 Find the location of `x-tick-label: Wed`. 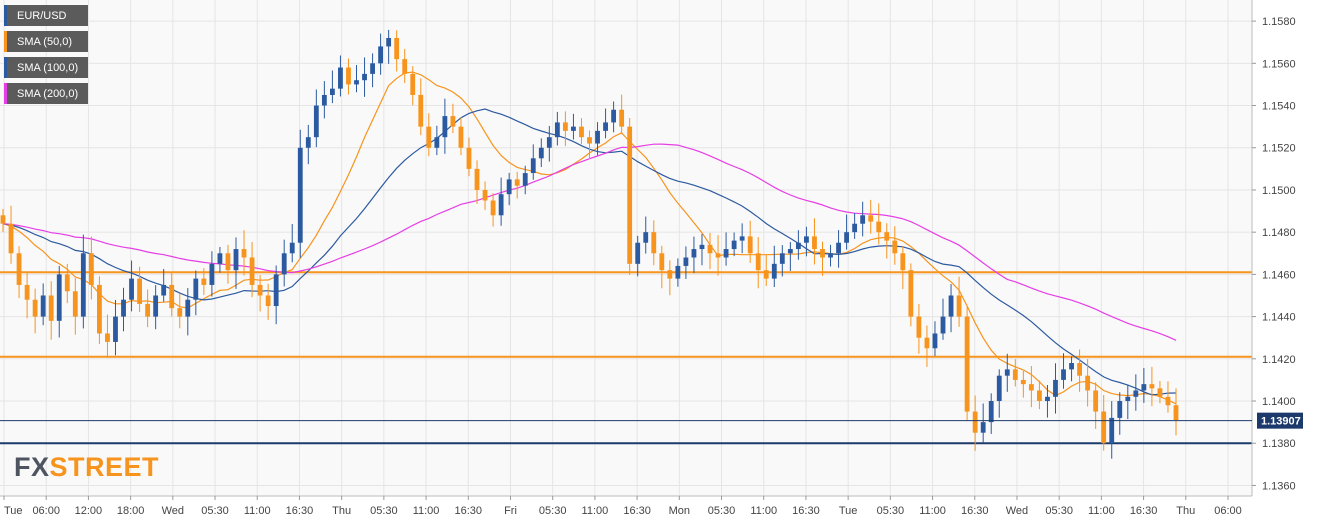

x-tick-label: Wed is located at coordinates (1017, 511).